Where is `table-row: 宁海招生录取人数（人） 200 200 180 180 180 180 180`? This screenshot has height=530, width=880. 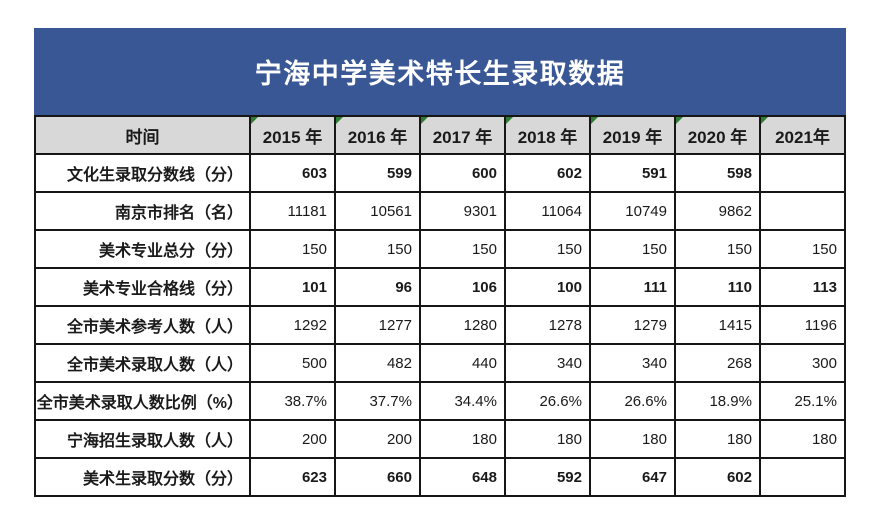
table-row: 宁海招生录取人数（人） 200 200 180 180 180 180 180 is located at coordinates (440, 439).